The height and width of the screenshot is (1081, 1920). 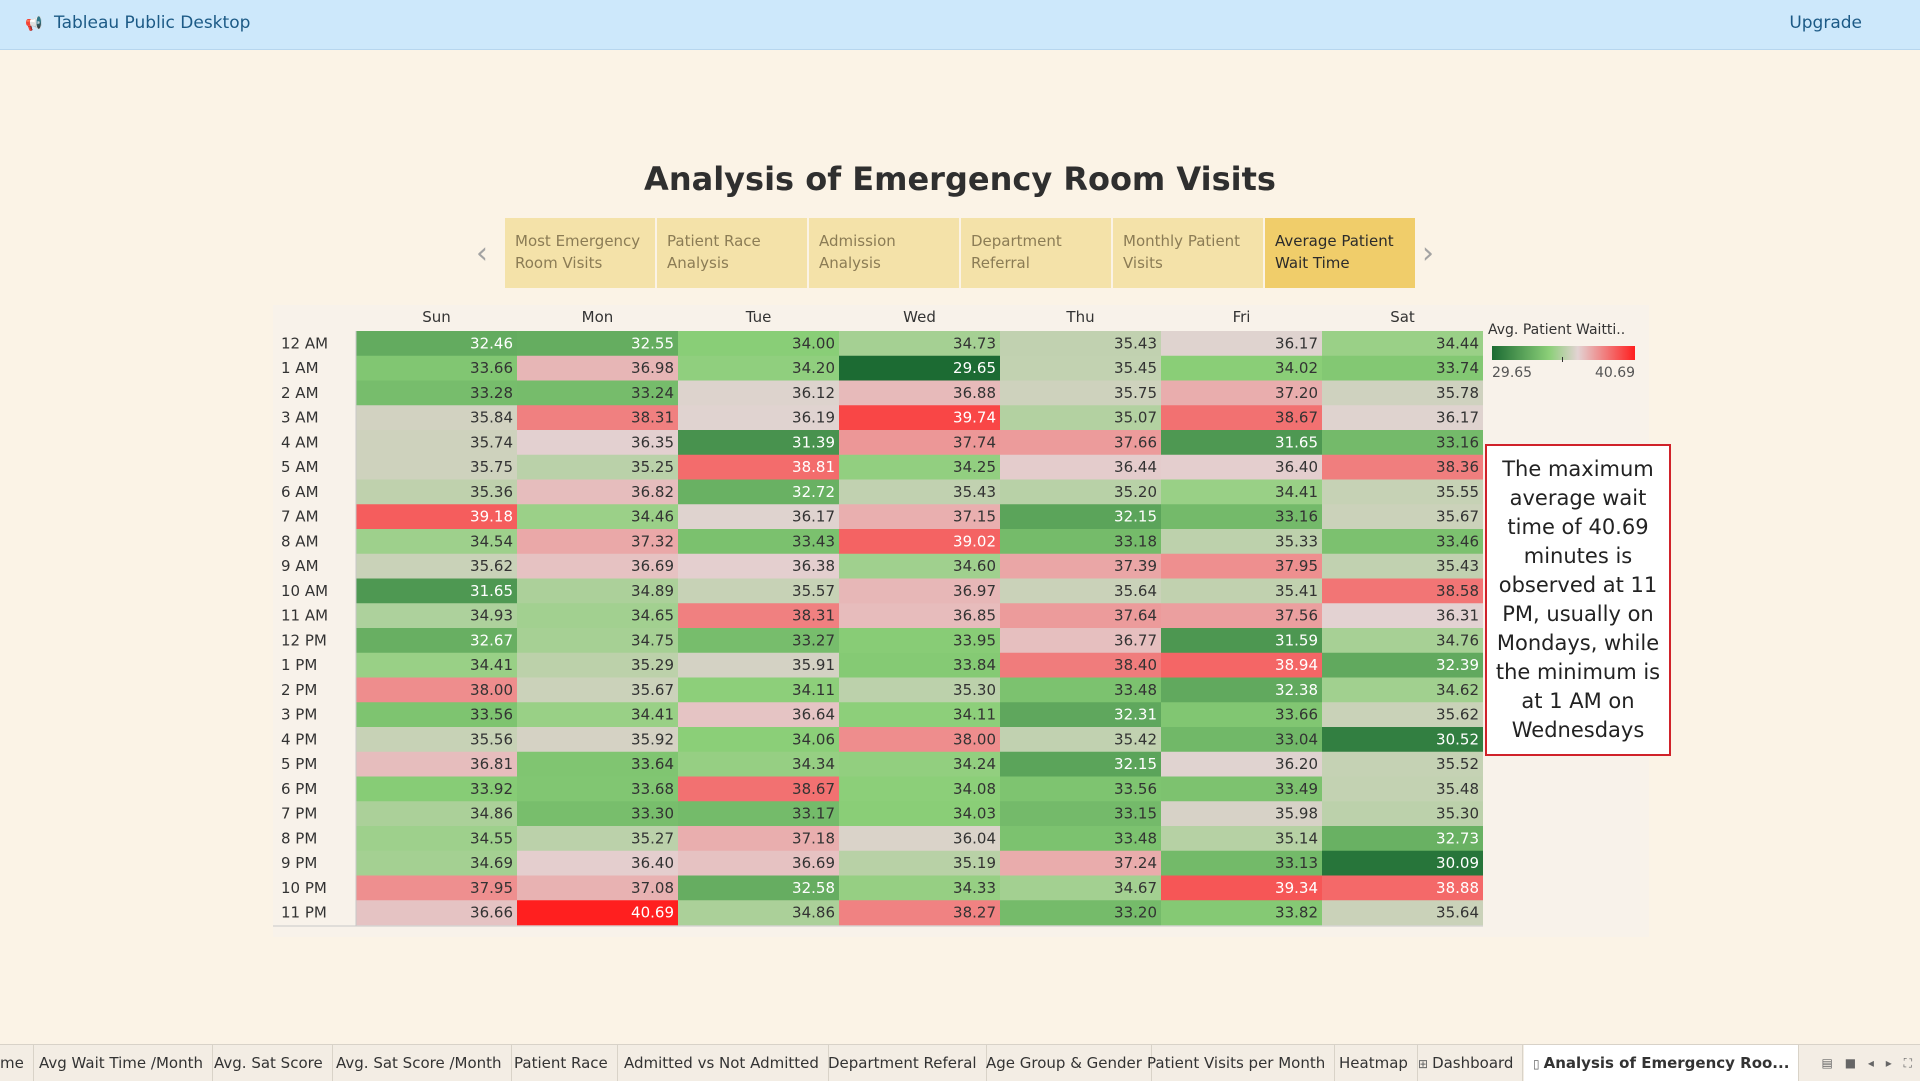 I want to click on scroll-right-icon: ▸, so click(x=1888, y=1063).